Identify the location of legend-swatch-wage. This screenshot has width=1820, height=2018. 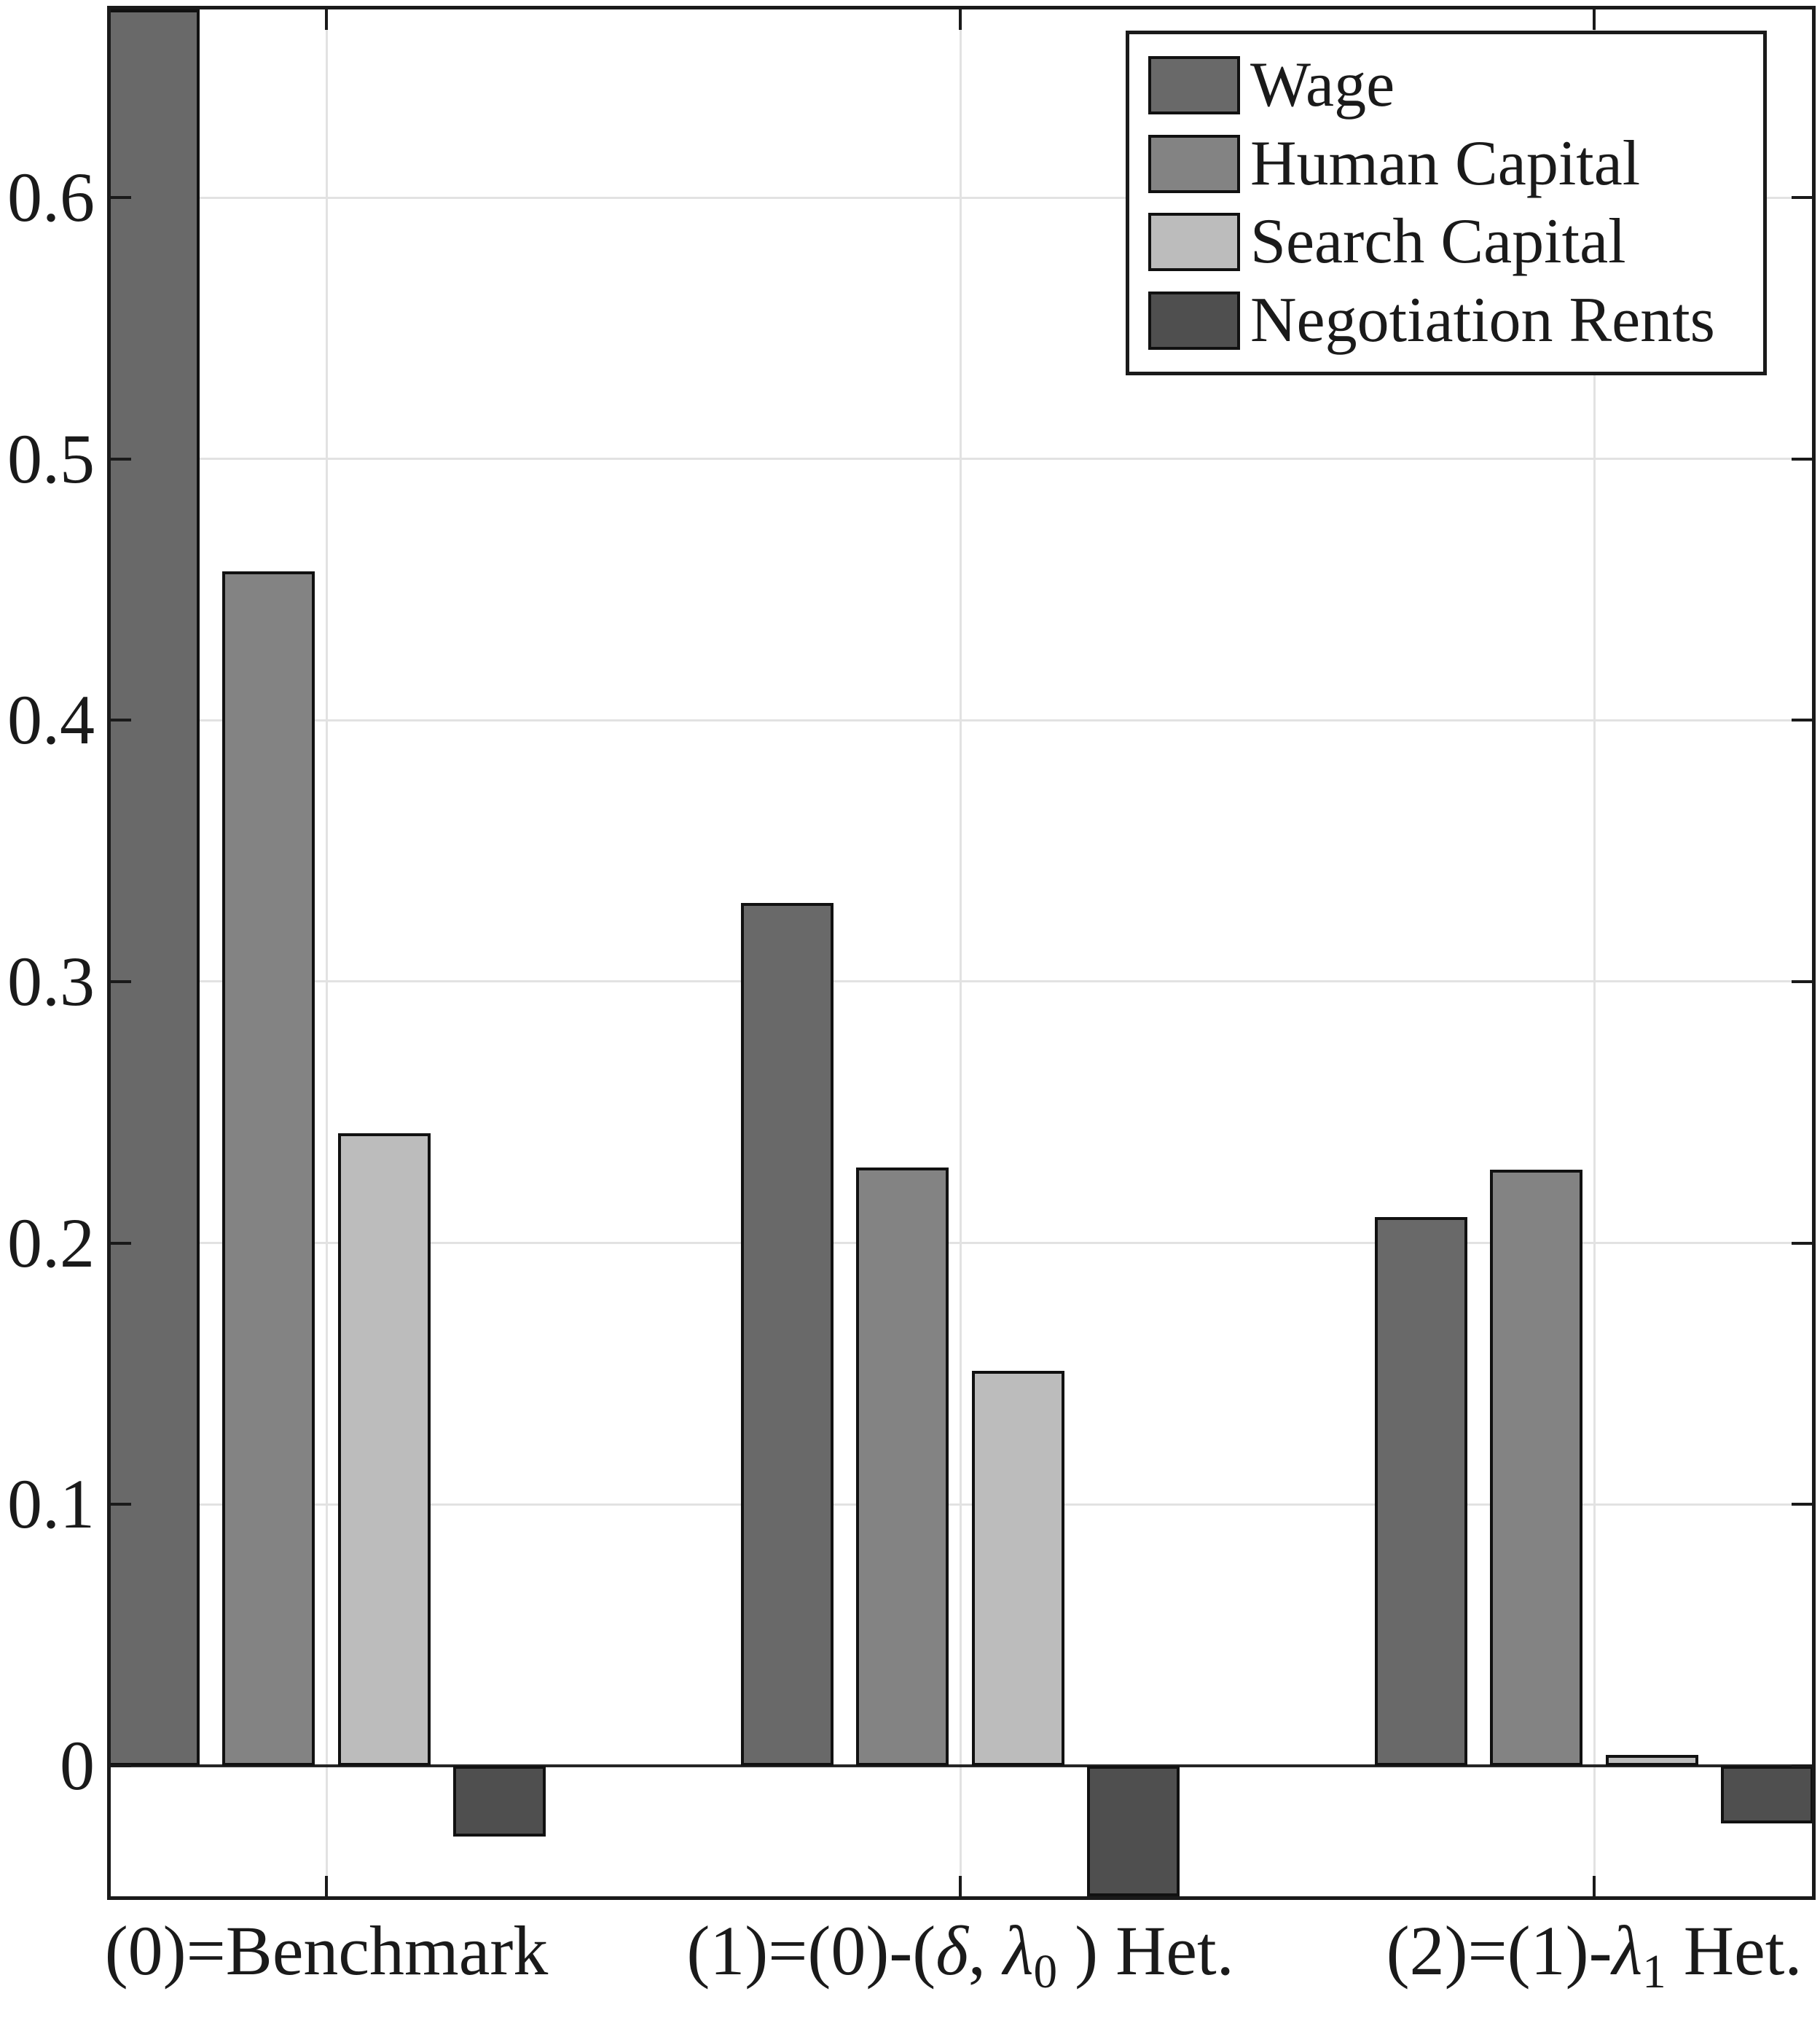
(1194, 85).